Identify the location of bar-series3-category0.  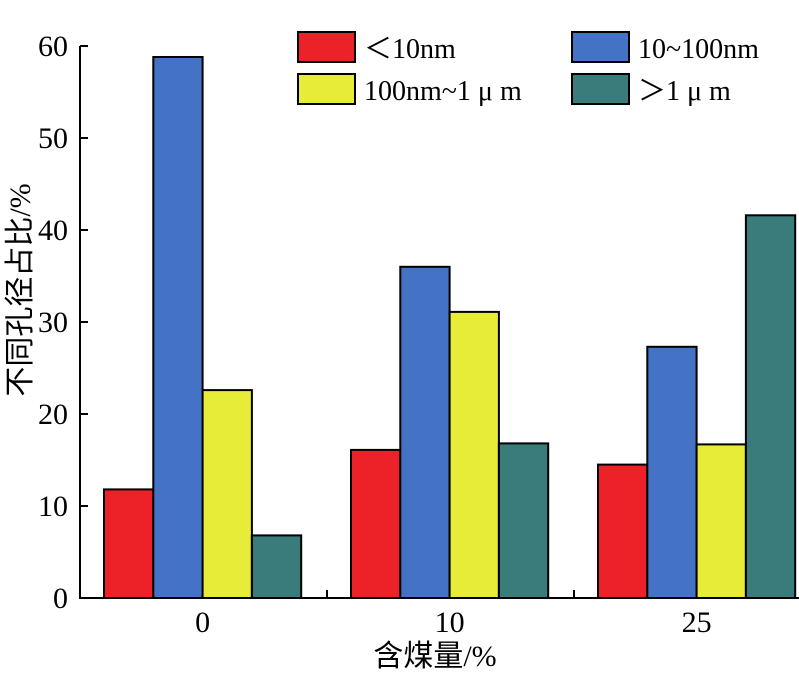
(276, 567).